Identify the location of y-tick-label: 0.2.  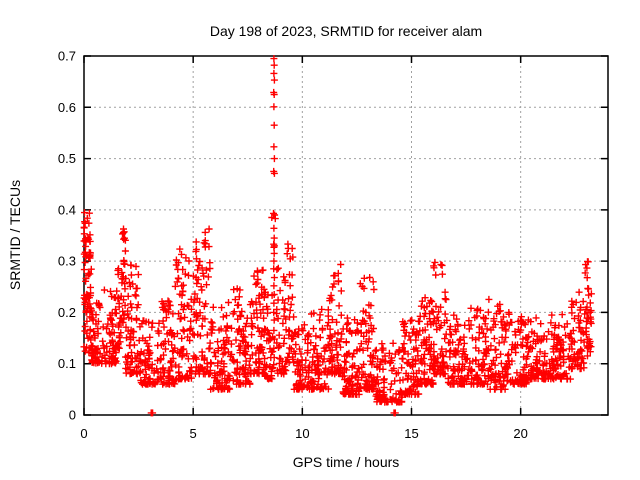
(67, 312).